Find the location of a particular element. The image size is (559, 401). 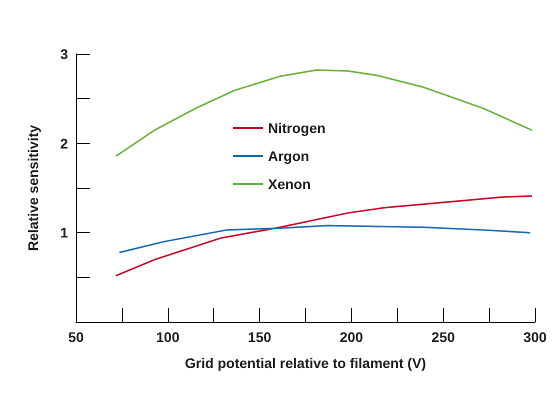

x-tick-label: 150 is located at coordinates (260, 337).